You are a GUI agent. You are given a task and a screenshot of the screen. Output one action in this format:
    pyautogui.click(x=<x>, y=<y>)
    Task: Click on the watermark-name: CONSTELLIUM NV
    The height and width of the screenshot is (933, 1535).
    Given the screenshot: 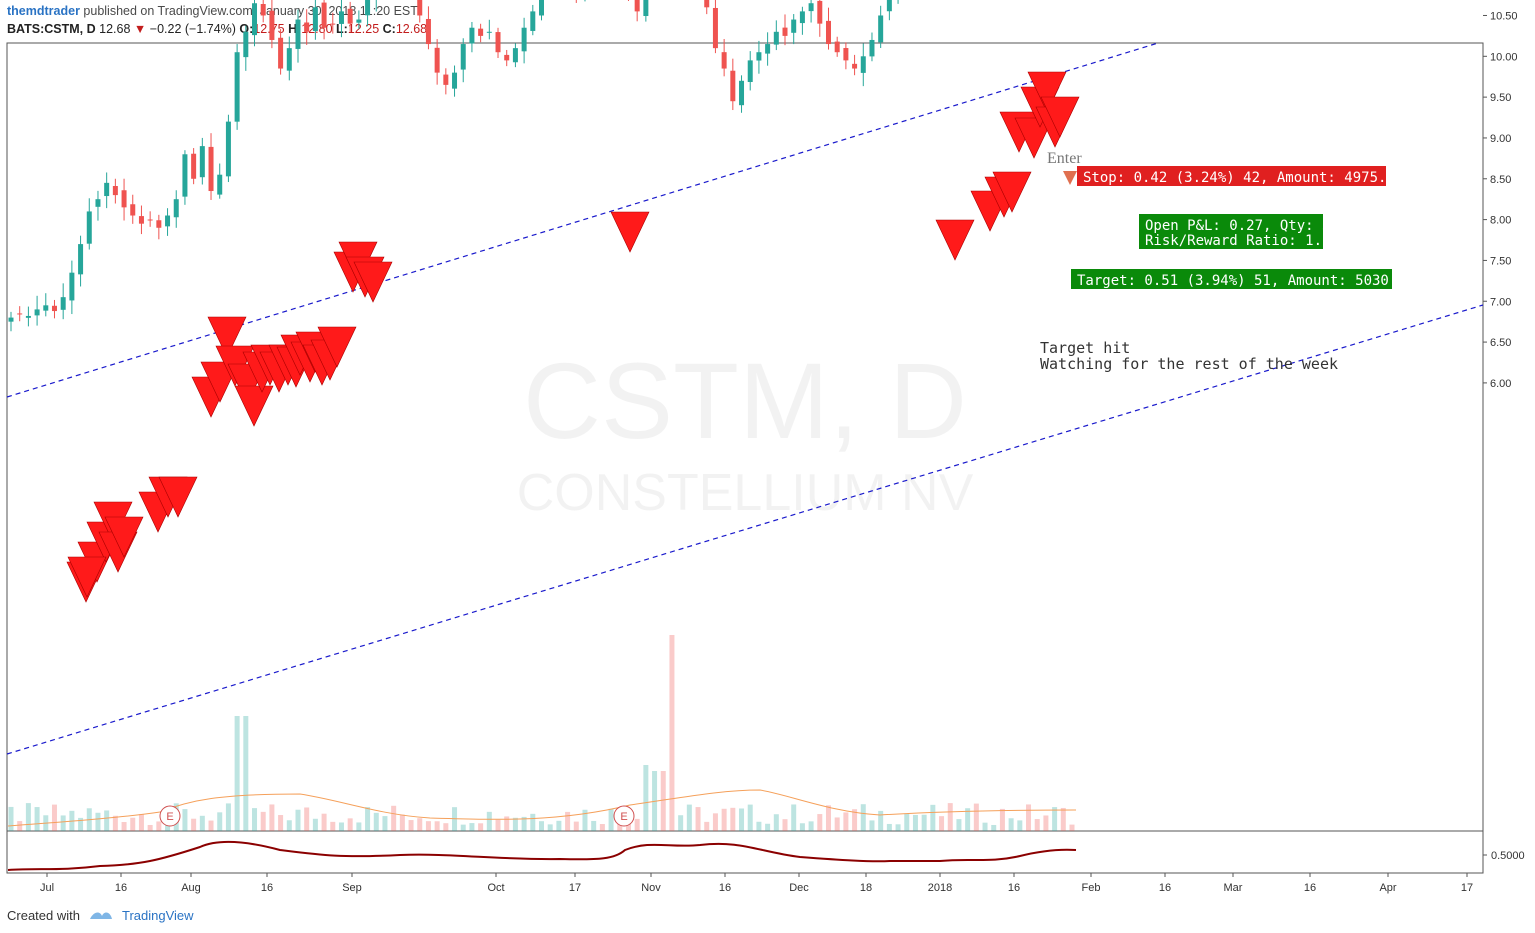 What is the action you would take?
    pyautogui.click(x=745, y=493)
    